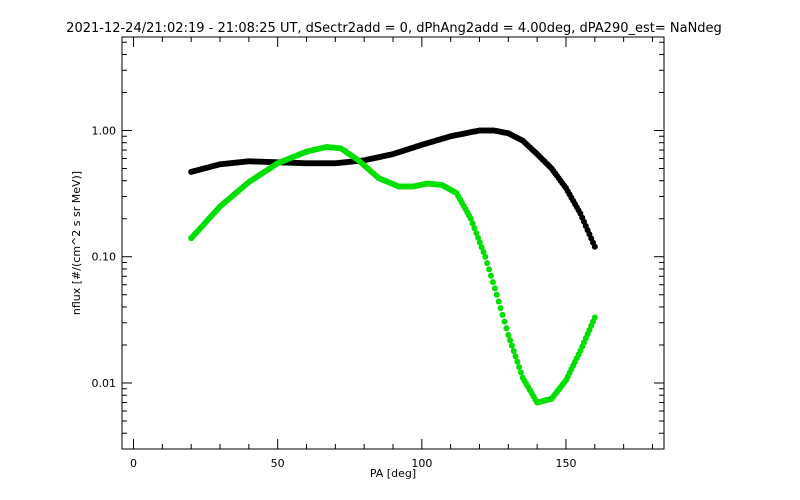 This screenshot has height=500, width=800. Describe the element at coordinates (76, 243) in the screenshot. I see `y-axis-label: nflux [#/(cm^2 s sr MeV)]` at that location.